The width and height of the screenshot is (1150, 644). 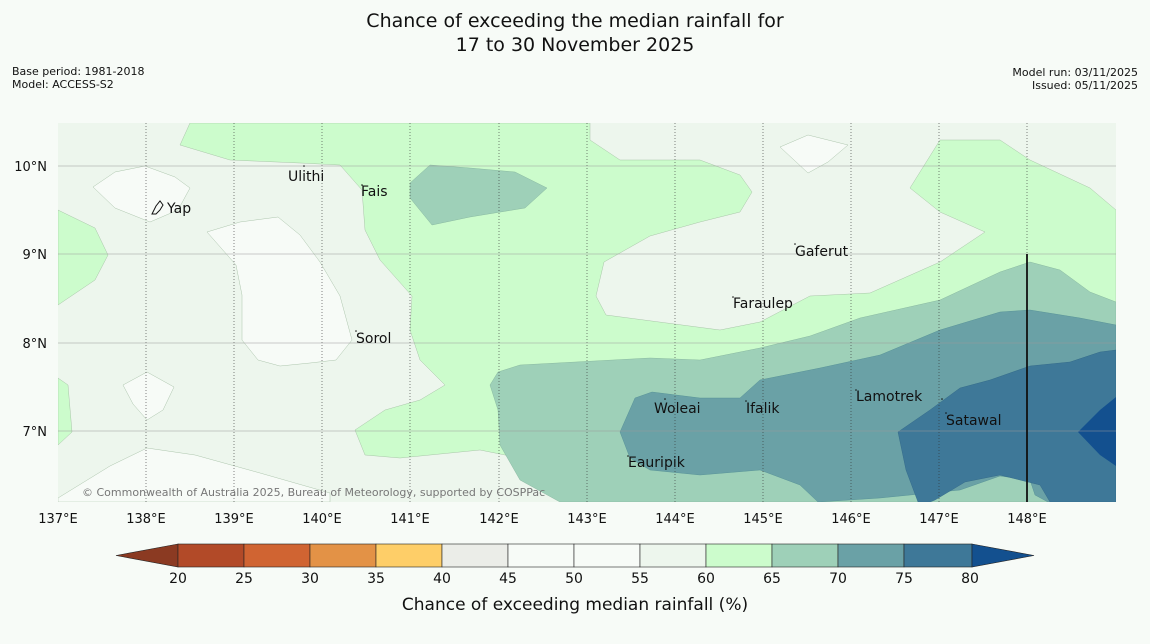 What do you see at coordinates (58, 519) in the screenshot?
I see `lon-label-137e: 137°E` at bounding box center [58, 519].